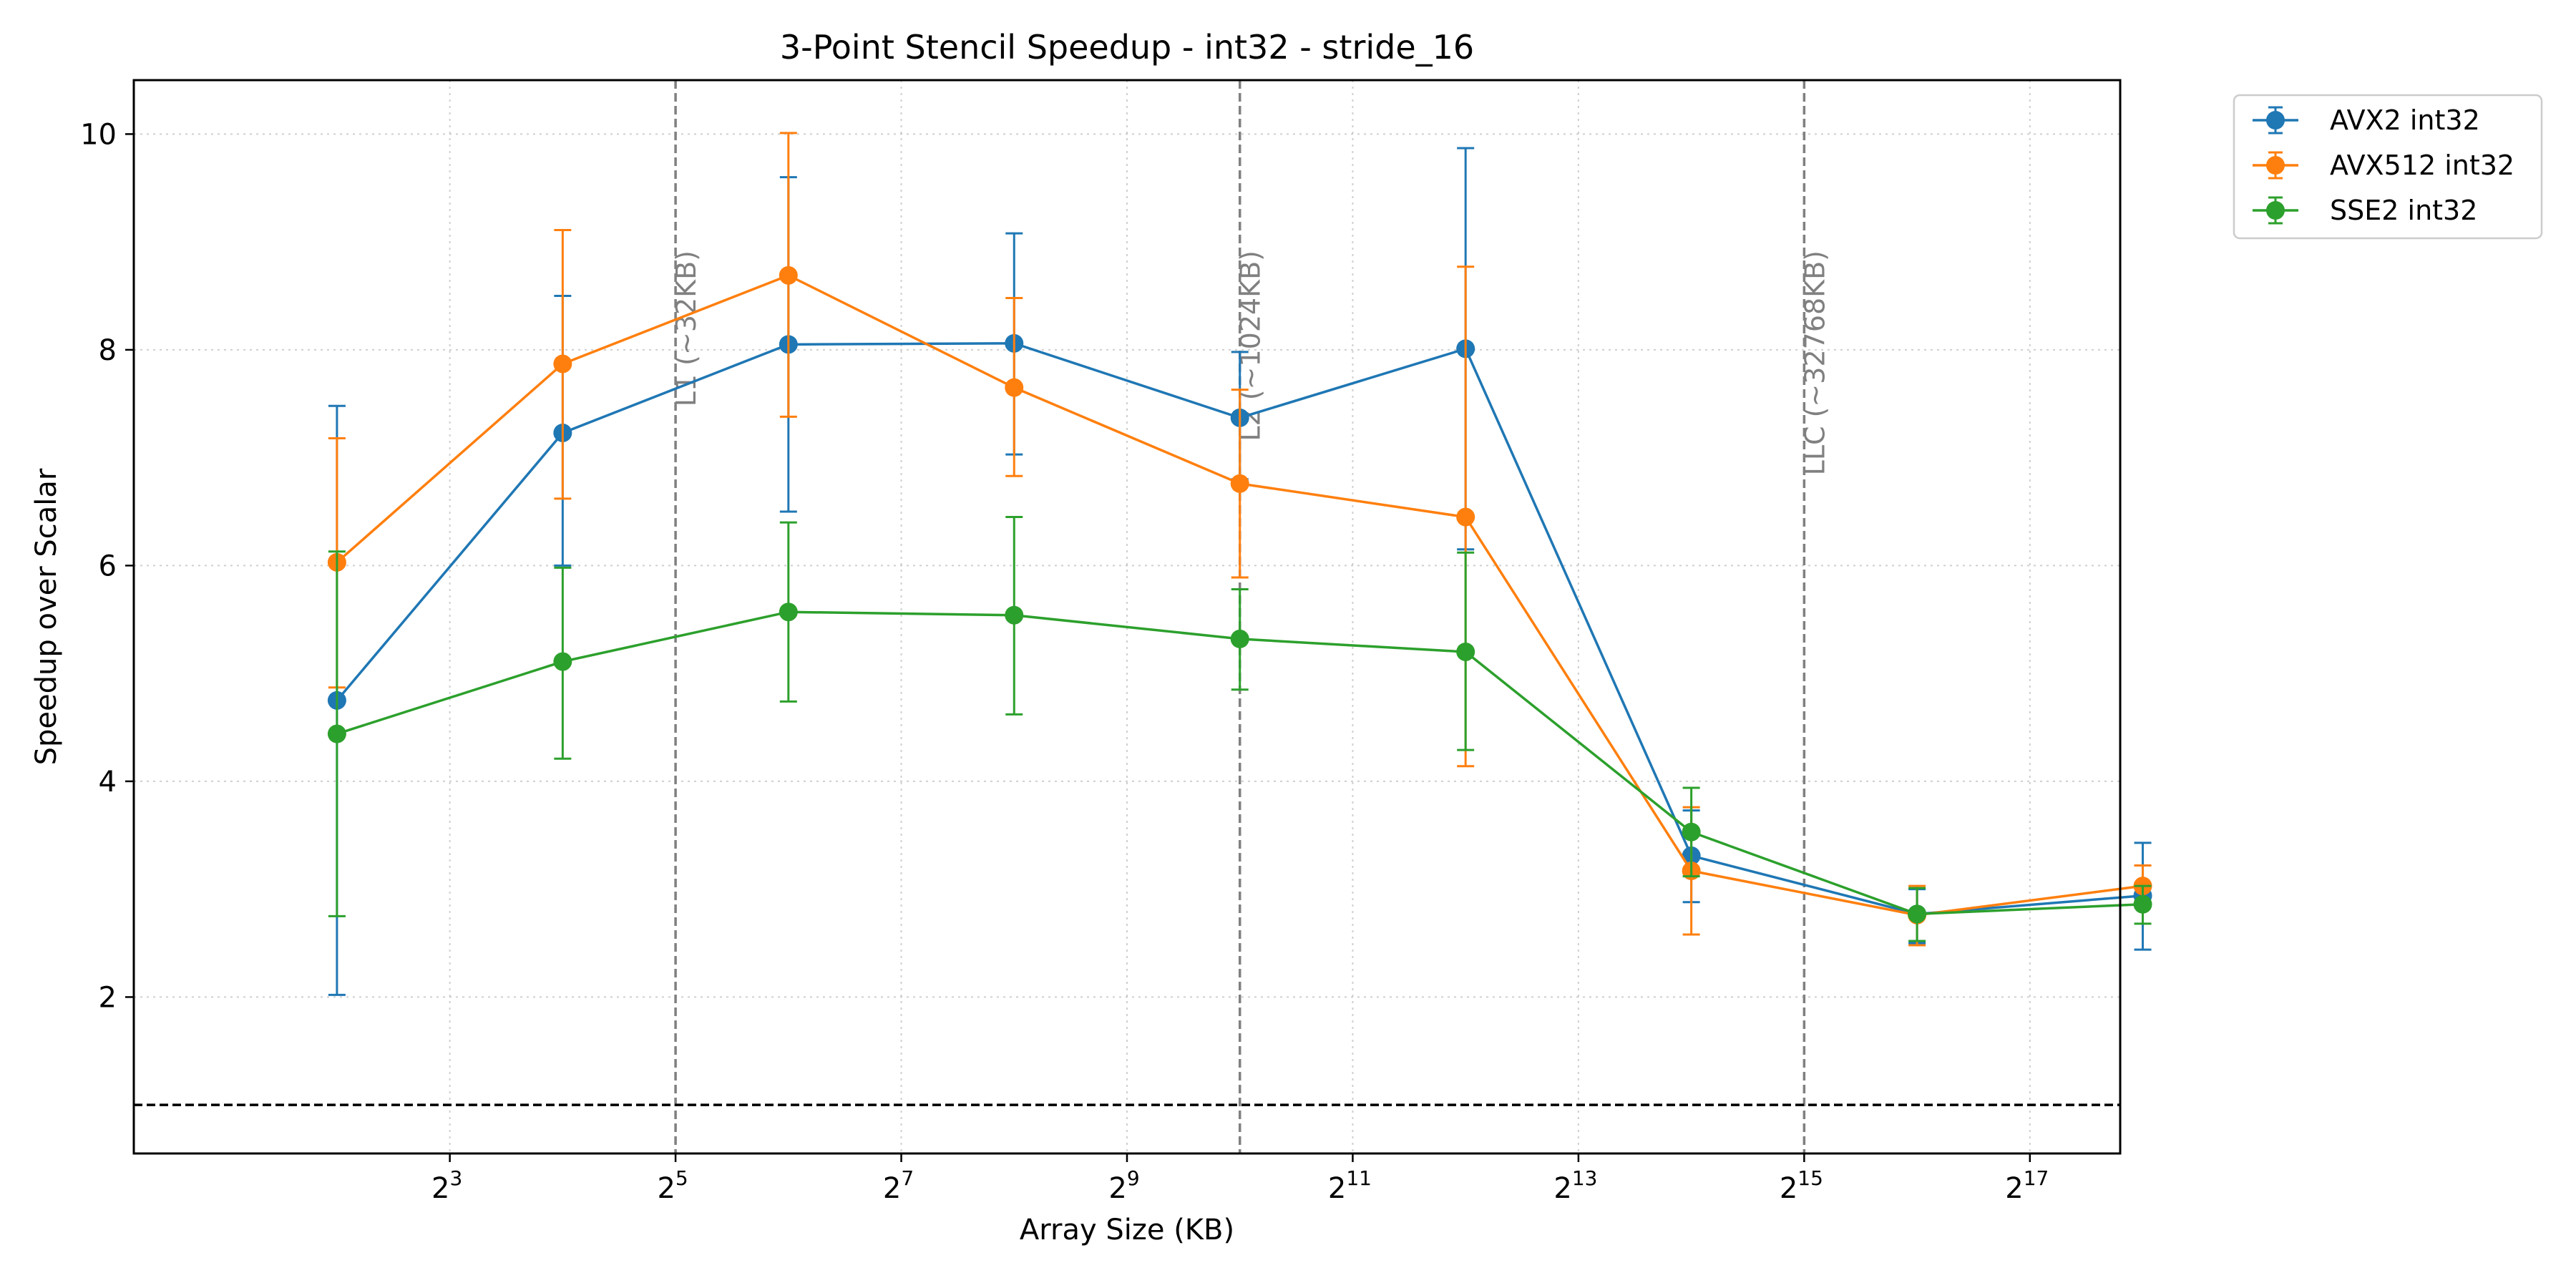 The image size is (2576, 1288). Describe the element at coordinates (2405, 120) in the screenshot. I see `legend-label: AVX2 int32` at that location.